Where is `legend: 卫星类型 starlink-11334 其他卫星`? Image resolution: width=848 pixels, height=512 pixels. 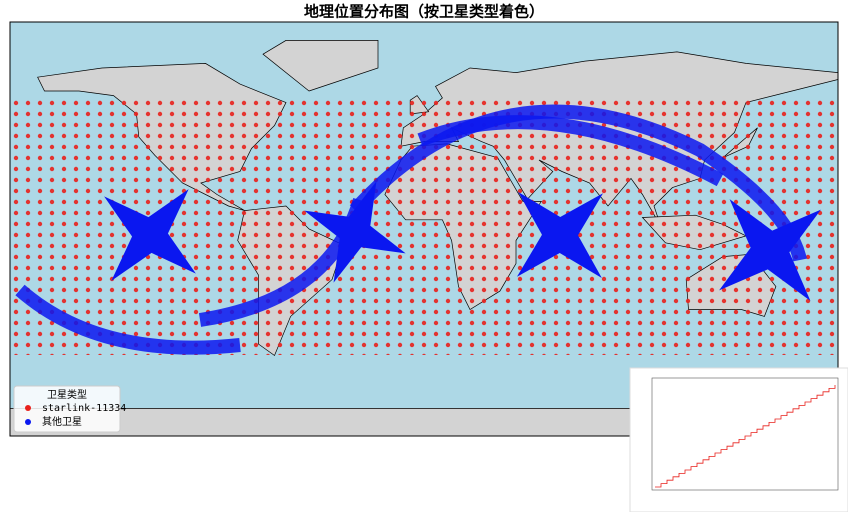
legend: 卫星类型 starlink-11334 其他卫星 is located at coordinates (69, 409).